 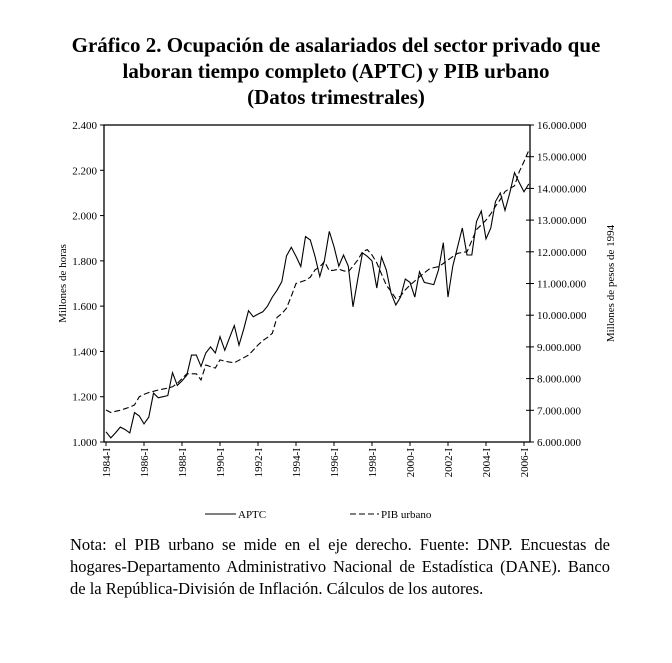 What do you see at coordinates (63, 283) in the screenshot?
I see `y-left-axis-label: Millones de horas` at bounding box center [63, 283].